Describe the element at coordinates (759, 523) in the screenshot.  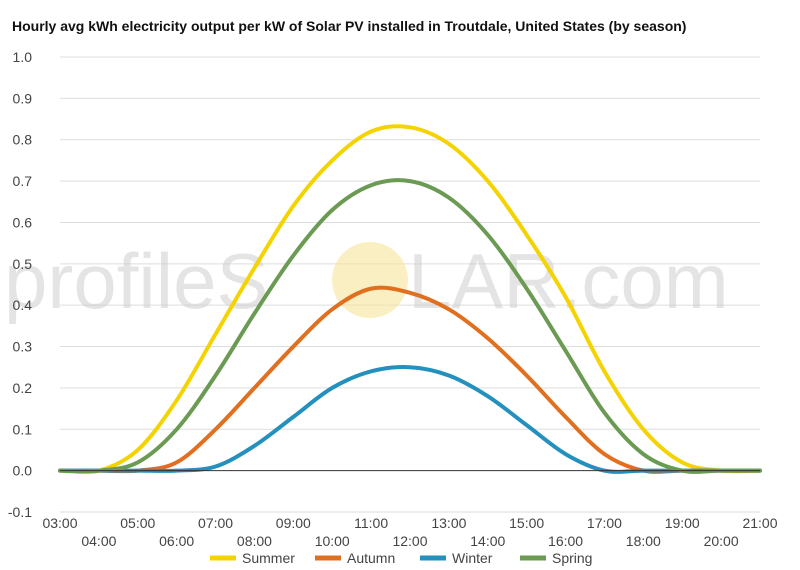
I see `x-tick-label: 21:00` at that location.